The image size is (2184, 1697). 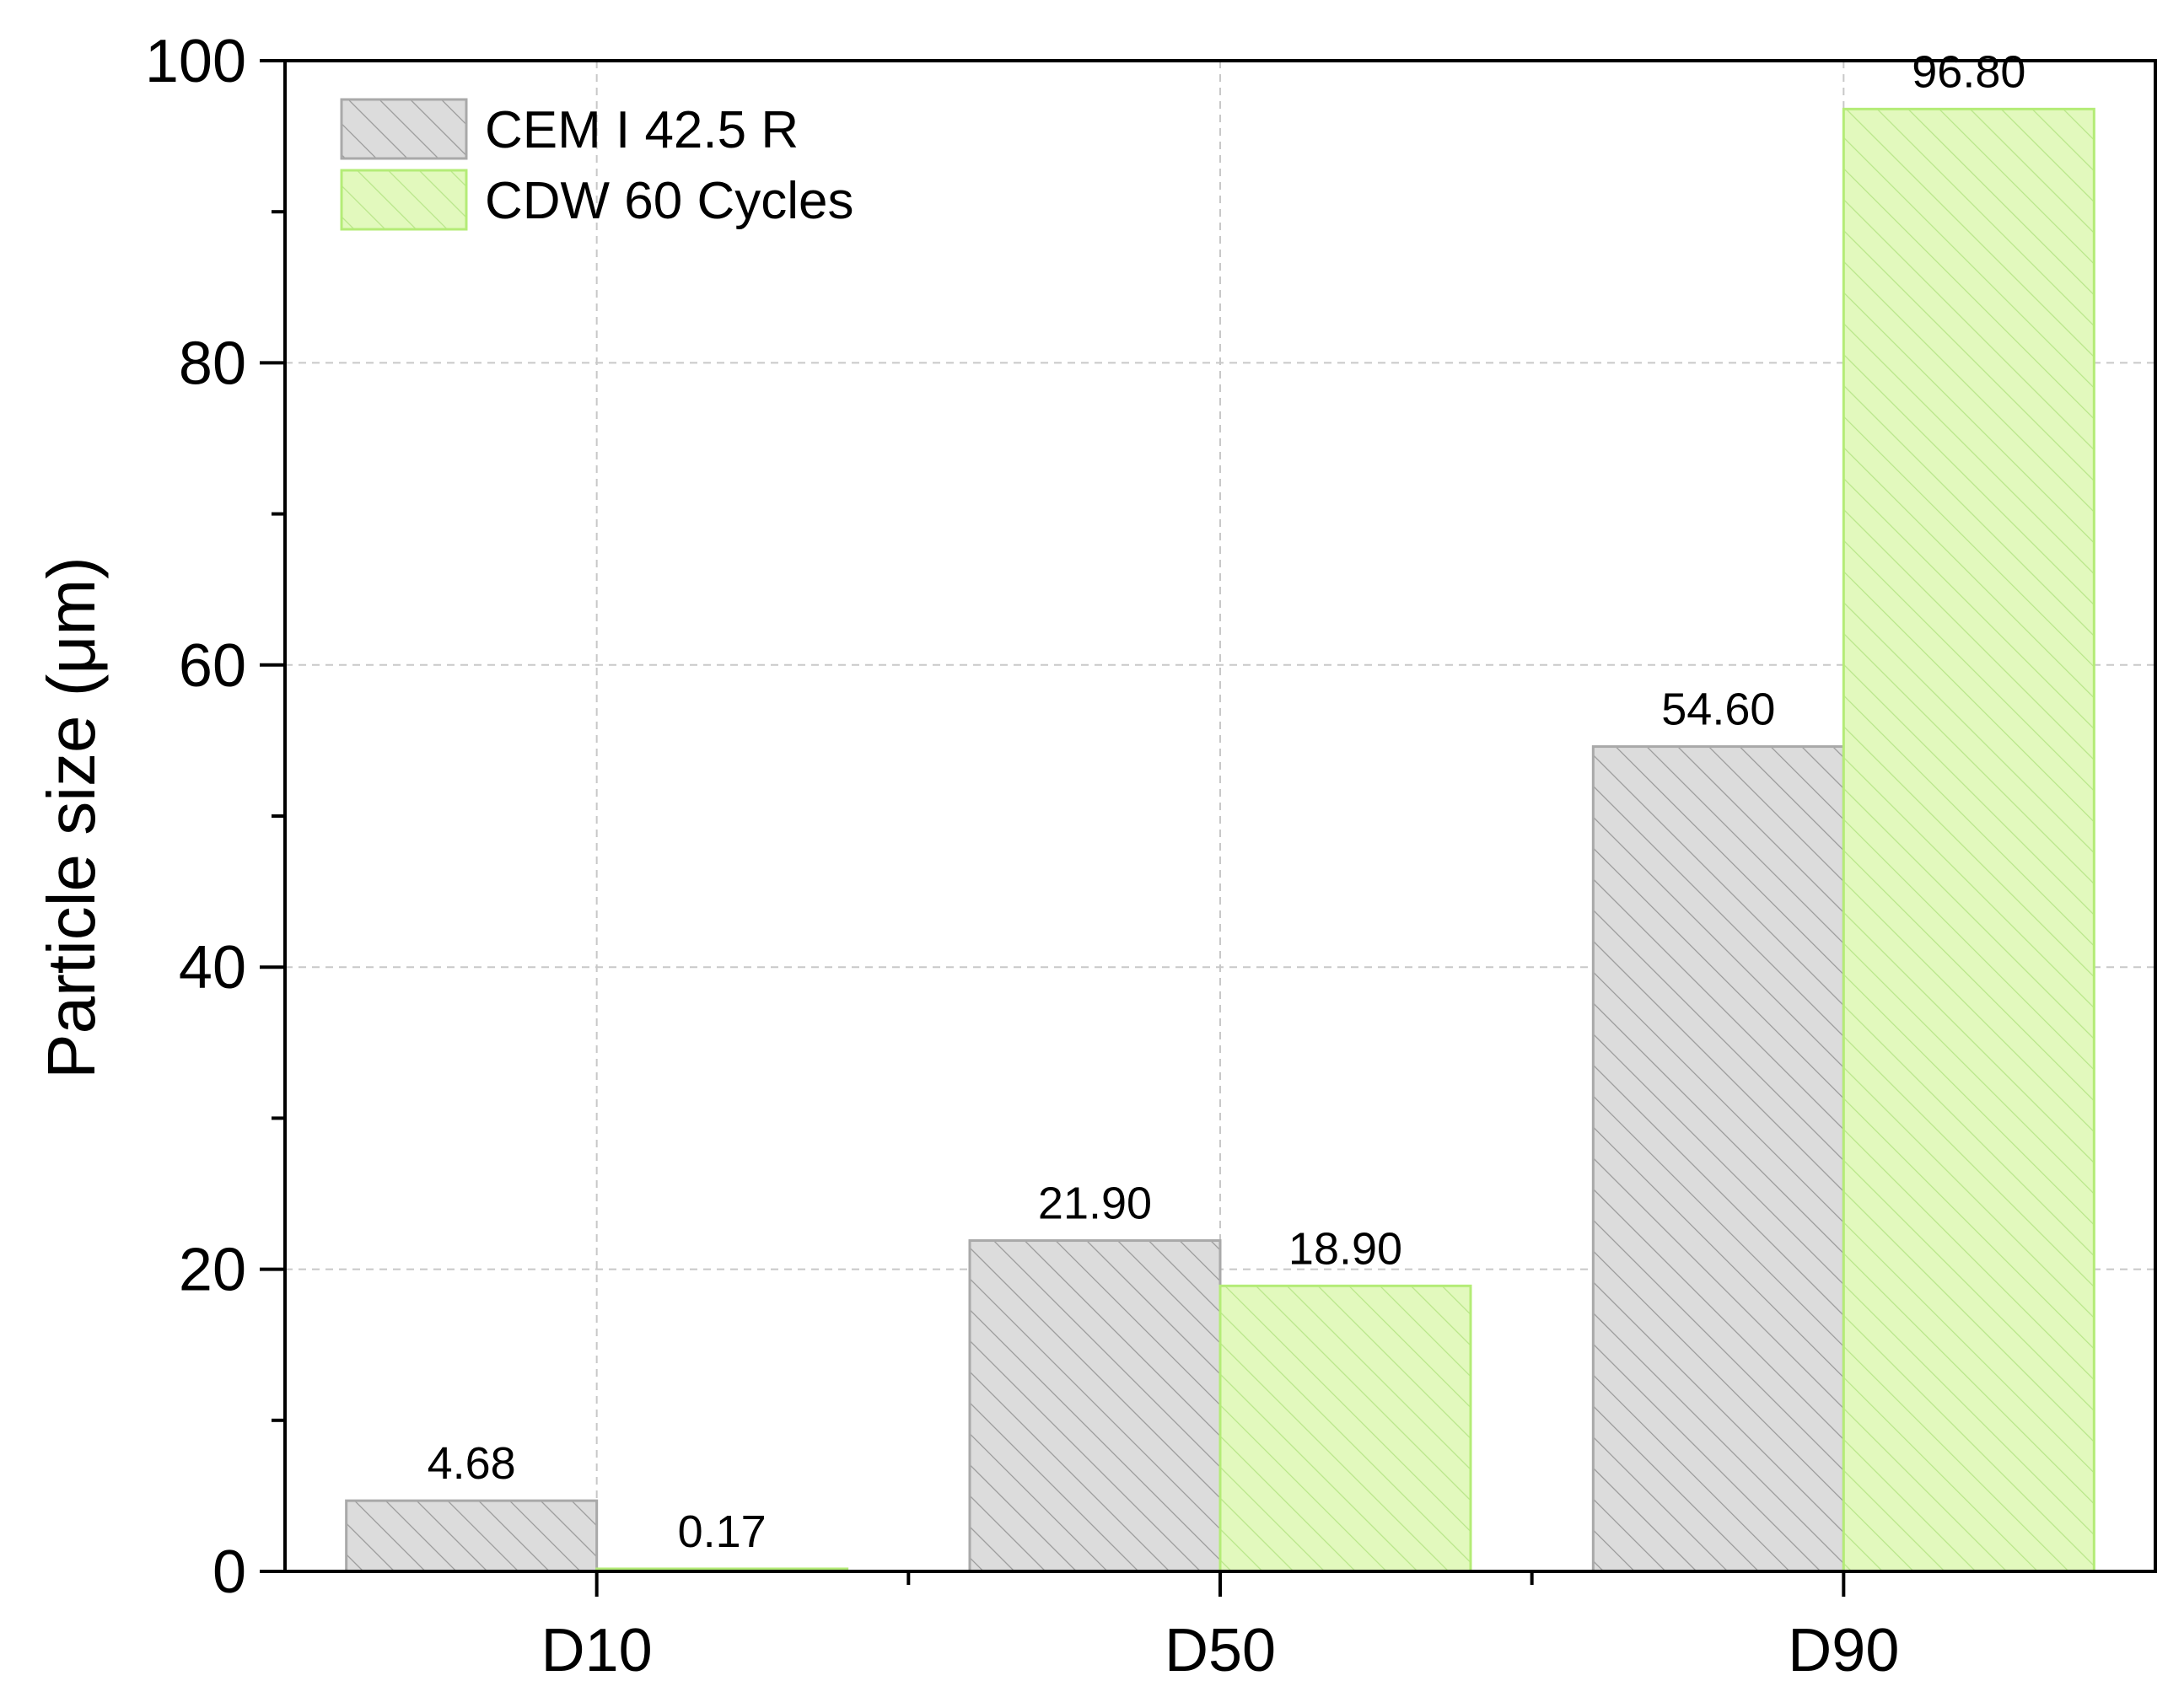 What do you see at coordinates (213, 666) in the screenshot?
I see `y-tick-label: 60` at bounding box center [213, 666].